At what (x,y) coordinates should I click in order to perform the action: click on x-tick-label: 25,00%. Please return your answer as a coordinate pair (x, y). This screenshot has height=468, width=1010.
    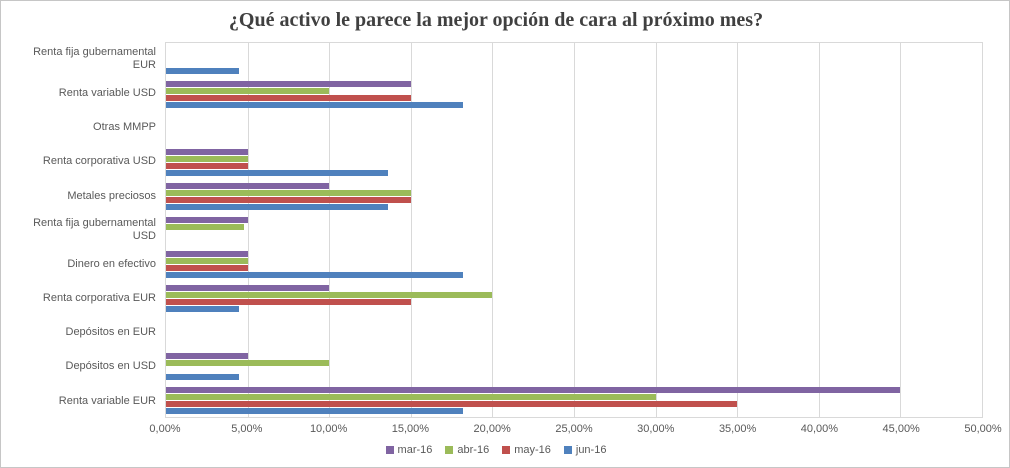
    Looking at the image, I should click on (574, 429).